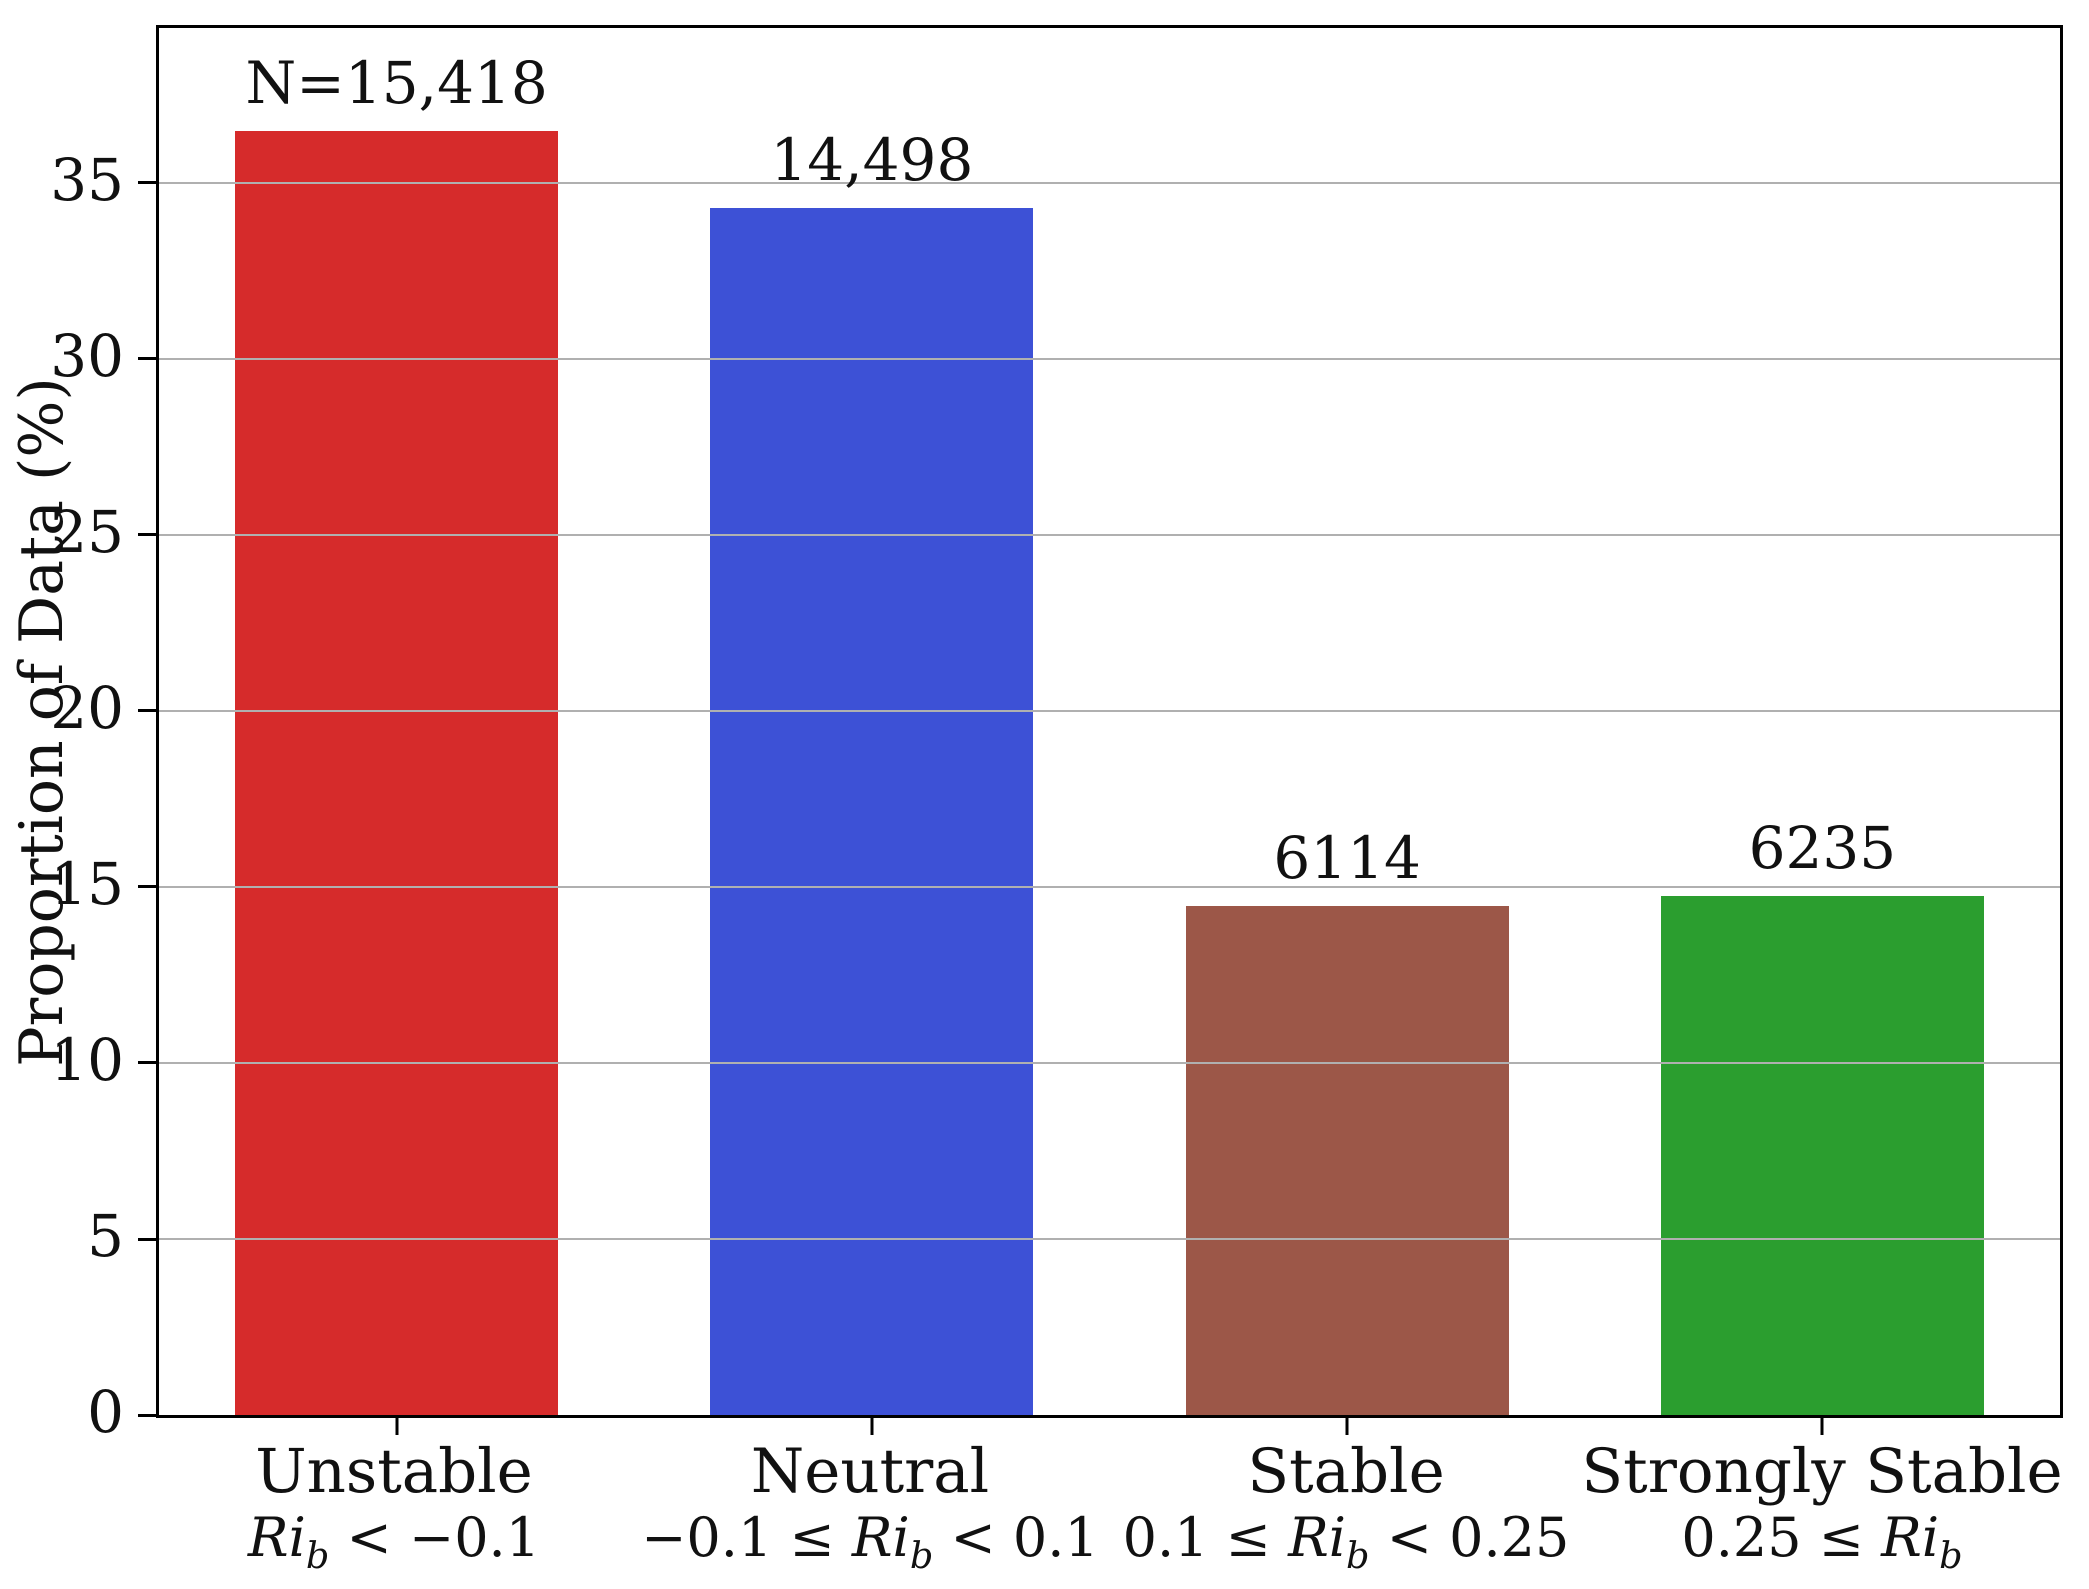 This screenshot has height=1589, width=2089. I want to click on x-label-unstable: Unstable Rib < −0.1, so click(394, 1506).